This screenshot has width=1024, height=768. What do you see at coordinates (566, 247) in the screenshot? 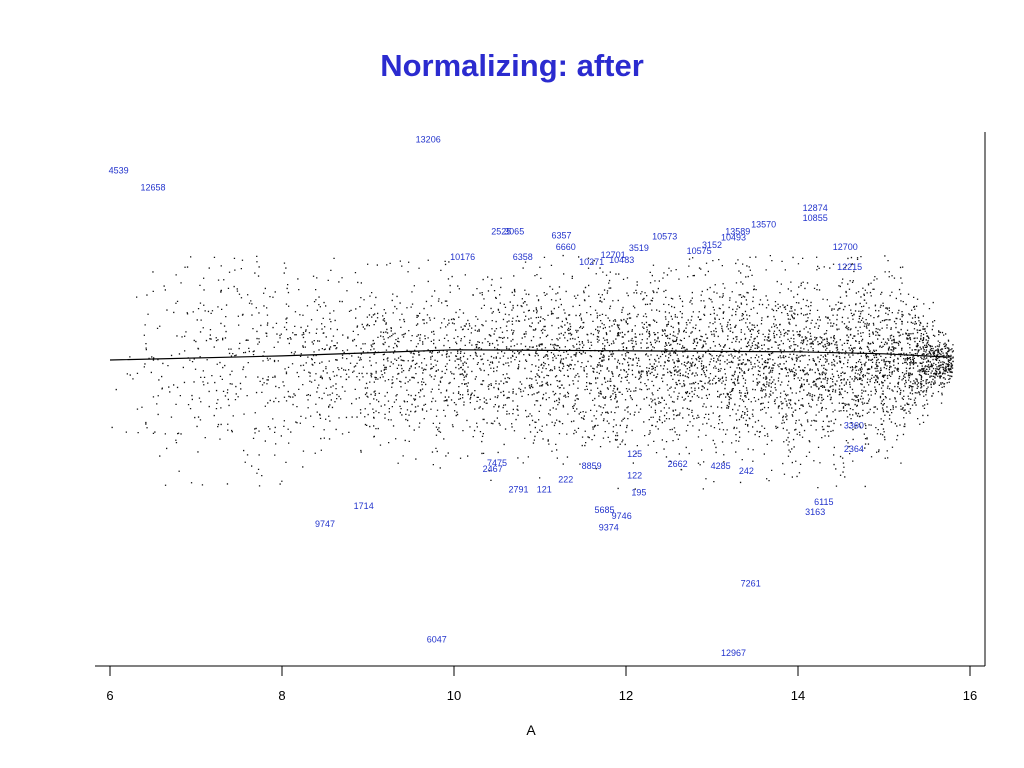
I see `point-label: 6660` at bounding box center [566, 247].